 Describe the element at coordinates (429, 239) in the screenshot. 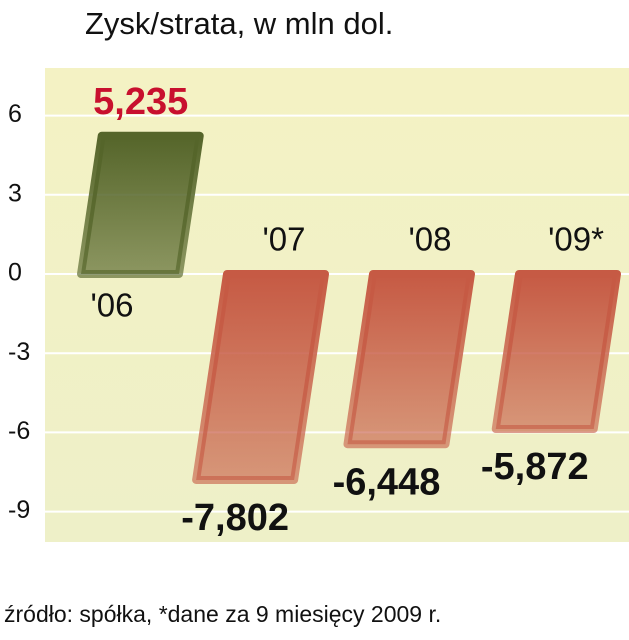

I see `x-tick-label: '08` at that location.